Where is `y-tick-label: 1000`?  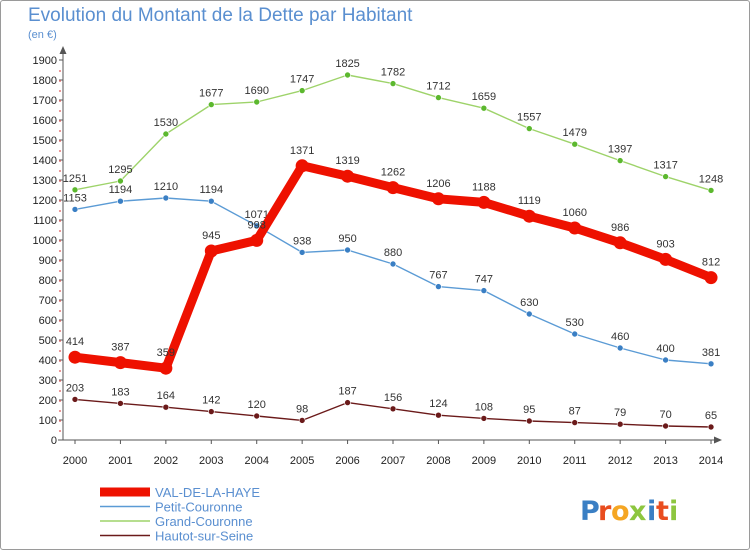 y-tick-label: 1000 is located at coordinates (45, 241).